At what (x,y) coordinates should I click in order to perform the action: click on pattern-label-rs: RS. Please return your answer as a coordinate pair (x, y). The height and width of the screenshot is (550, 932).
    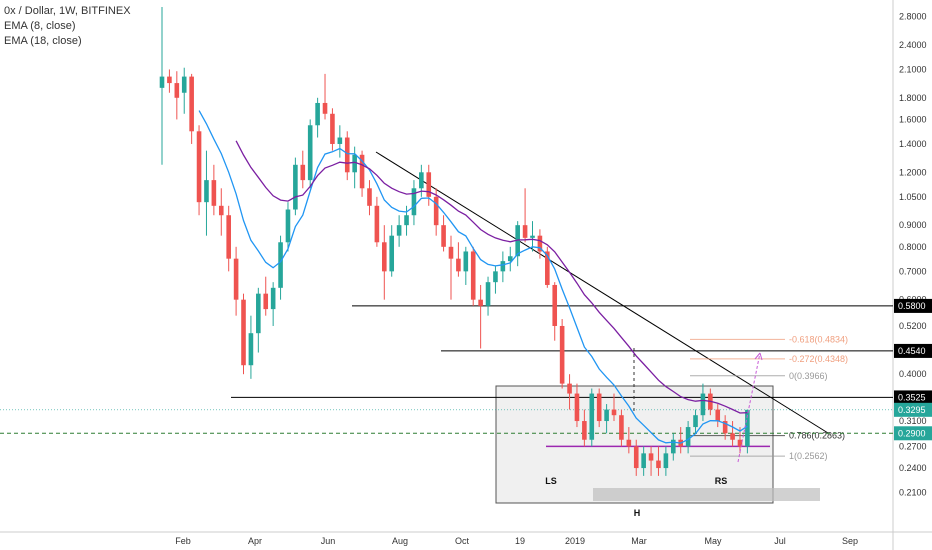
    Looking at the image, I should click on (721, 481).